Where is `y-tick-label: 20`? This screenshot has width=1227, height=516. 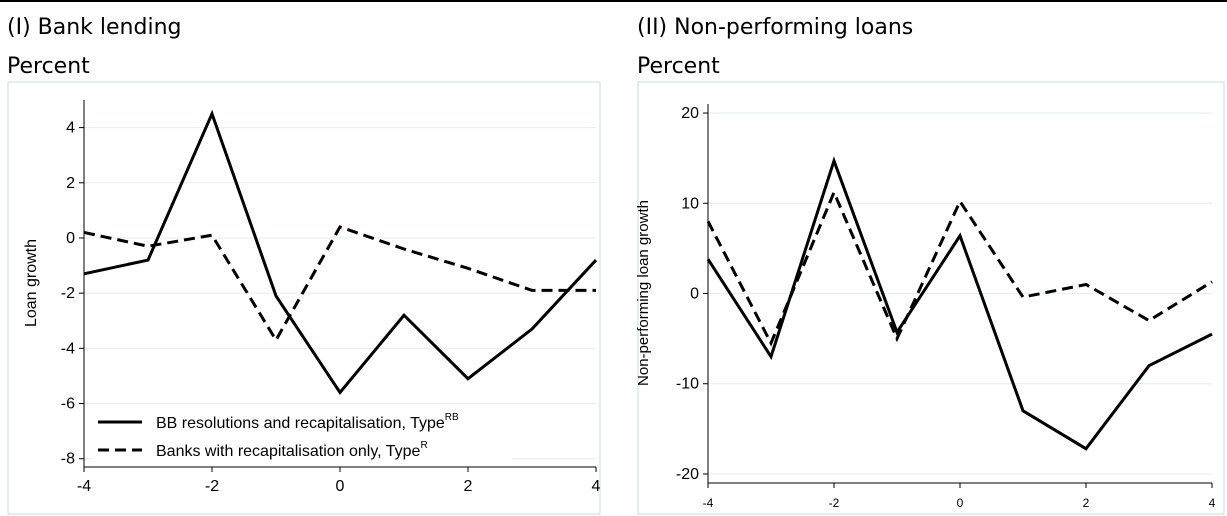 y-tick-label: 20 is located at coordinates (690, 113).